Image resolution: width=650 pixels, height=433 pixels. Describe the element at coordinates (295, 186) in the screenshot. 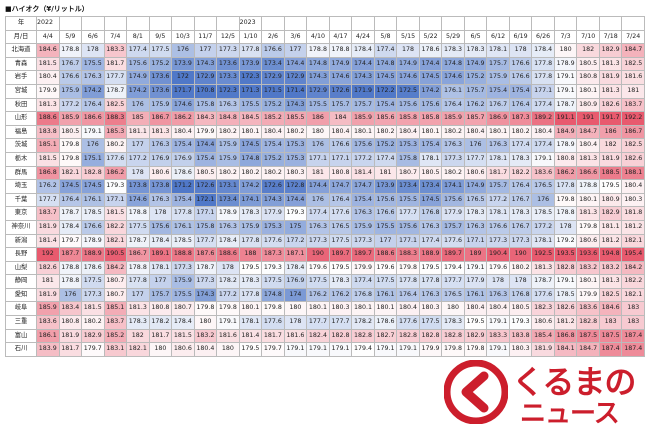

I see `price-cell: 172.8` at that location.